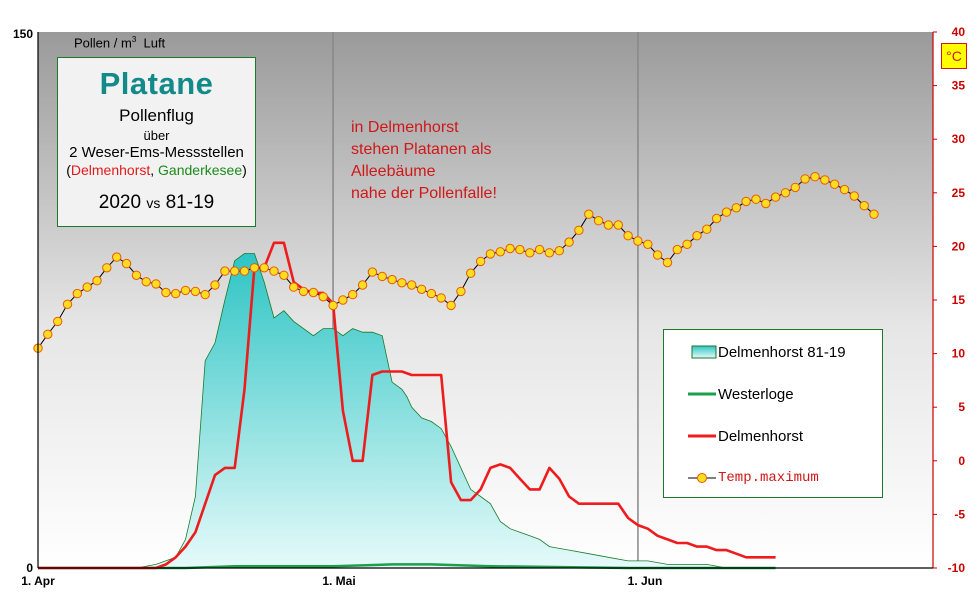  What do you see at coordinates (959, 300) in the screenshot?
I see `y-right-tick-5: 15` at bounding box center [959, 300].